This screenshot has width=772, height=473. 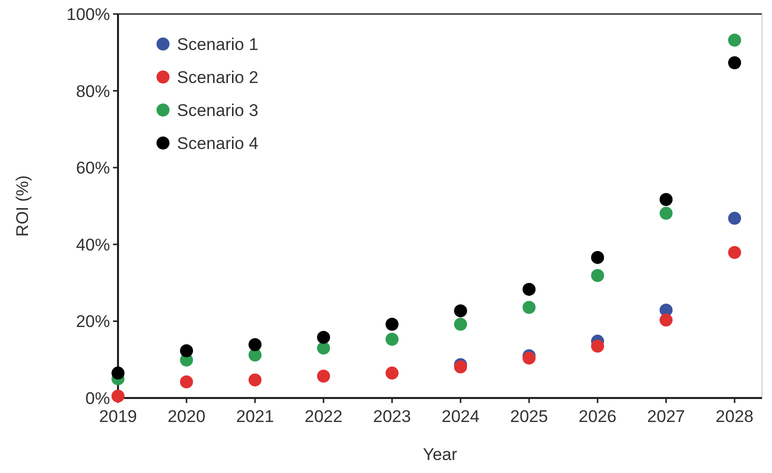 What do you see at coordinates (93, 244) in the screenshot?
I see `y-tick-label: 40%` at bounding box center [93, 244].